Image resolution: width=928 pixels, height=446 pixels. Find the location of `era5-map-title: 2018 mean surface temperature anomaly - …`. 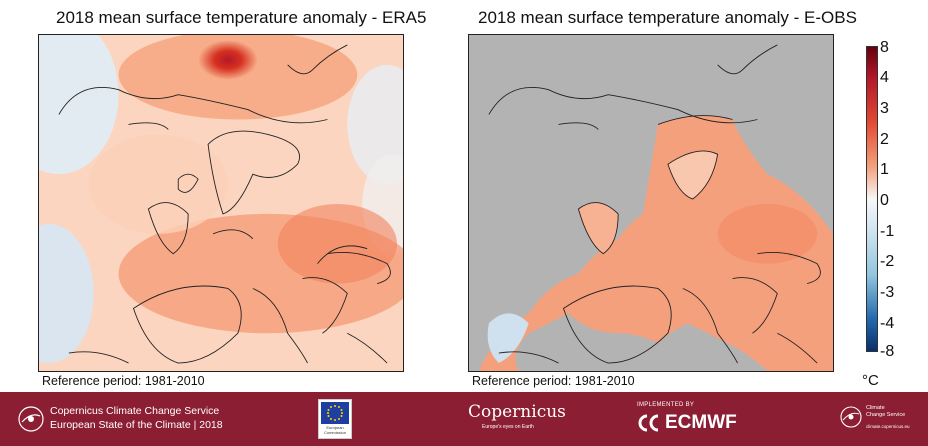

era5-map-title: 2018 mean surface temperature anomaly - … is located at coordinates (241, 17).